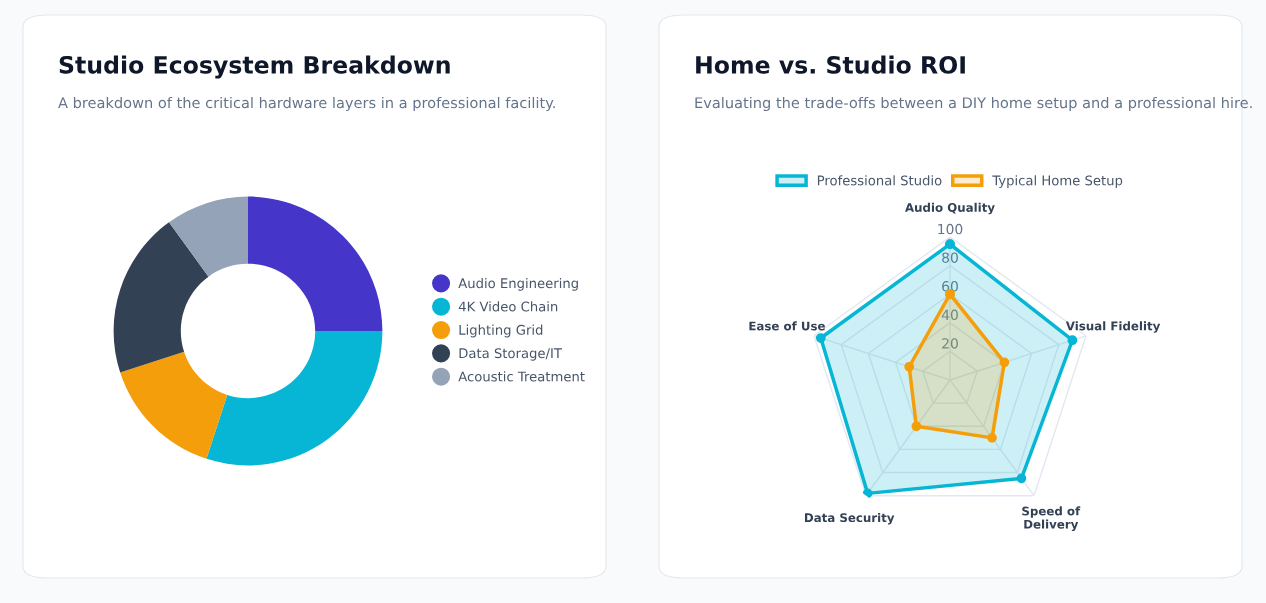  Describe the element at coordinates (518, 284) in the screenshot. I see `legend-label: Audio Engineering` at that location.